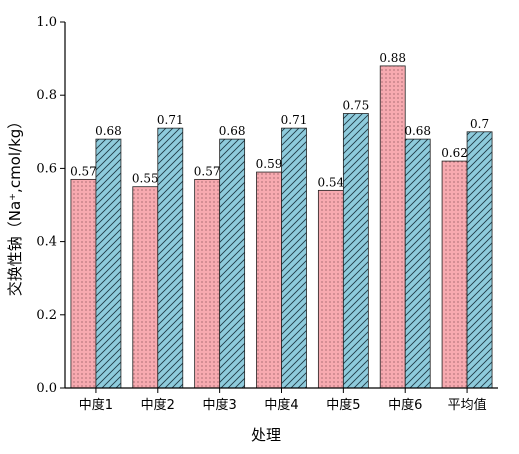  Describe the element at coordinates (405, 405) in the screenshot. I see `x-tick-label: 中度6` at that location.